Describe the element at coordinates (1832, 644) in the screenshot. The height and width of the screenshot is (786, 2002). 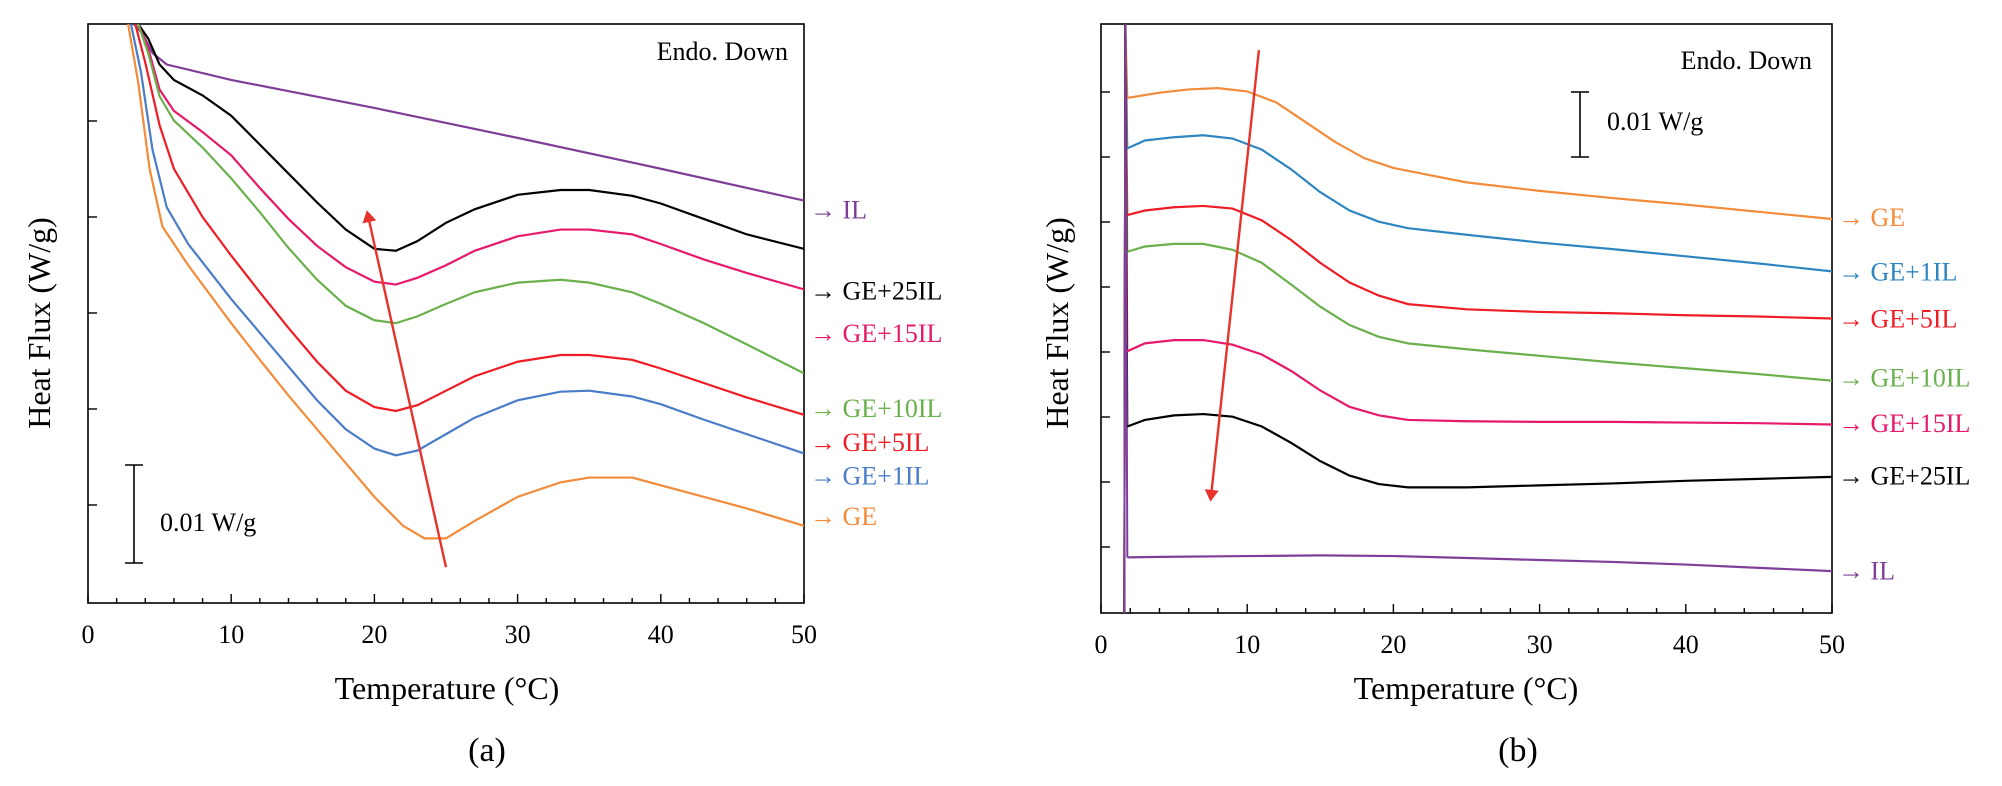
I see `x-tick-label-b: 50` at that location.